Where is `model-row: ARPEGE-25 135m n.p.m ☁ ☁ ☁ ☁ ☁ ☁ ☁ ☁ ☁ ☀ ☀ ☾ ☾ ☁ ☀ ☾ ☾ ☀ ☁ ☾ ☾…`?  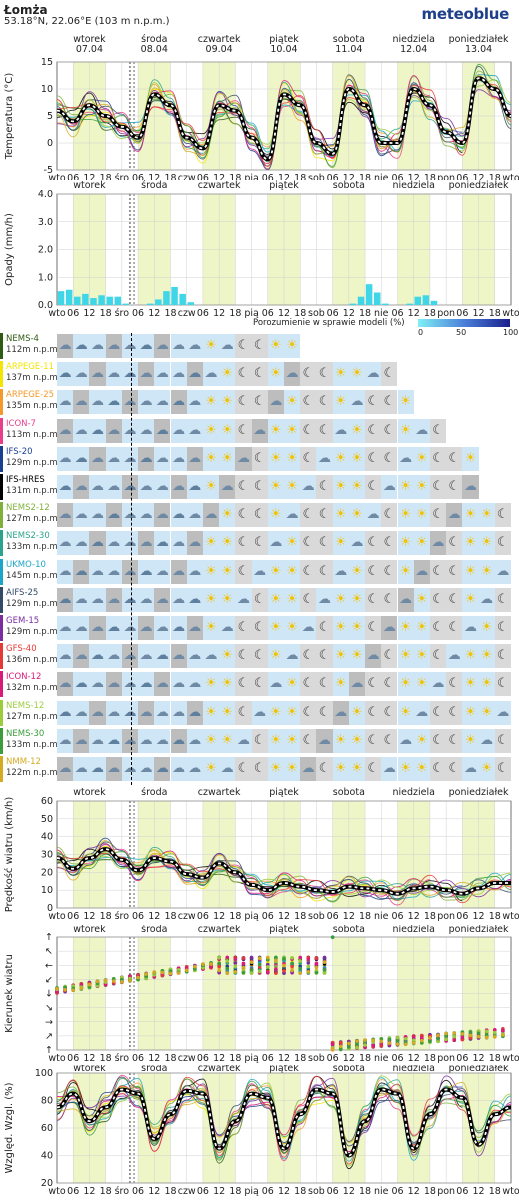
model-row: ARPEGE-25 135m n.p.m ☁ ☁ ☁ ☁ ☁ ☁ ☁ ☁ ☁ ☀ ☀ ☾ ☾ ☁ ☀ ☾ ☾ ☀ ☁ ☾ ☾… is located at coordinates (259, 402).